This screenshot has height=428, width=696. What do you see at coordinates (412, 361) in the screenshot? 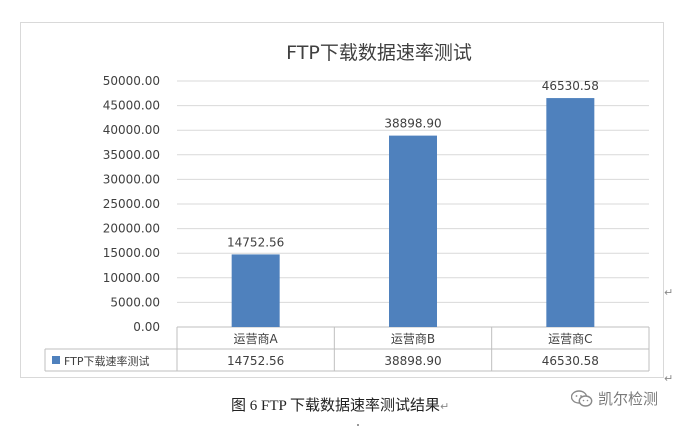
I see `table-value: 38898.90` at bounding box center [412, 361].